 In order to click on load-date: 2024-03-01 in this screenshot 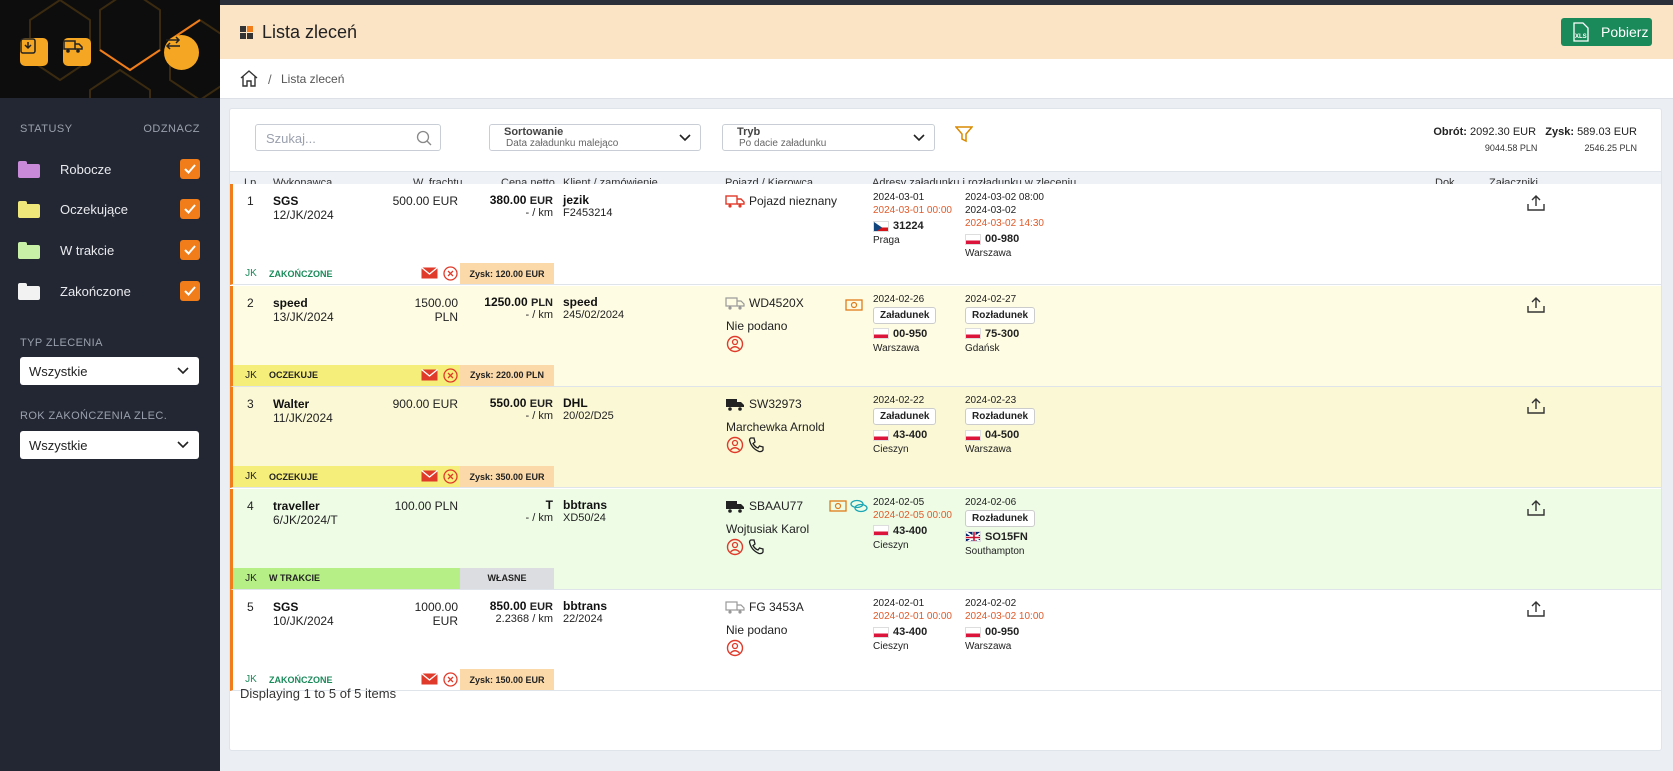, I will do `click(899, 197)`.